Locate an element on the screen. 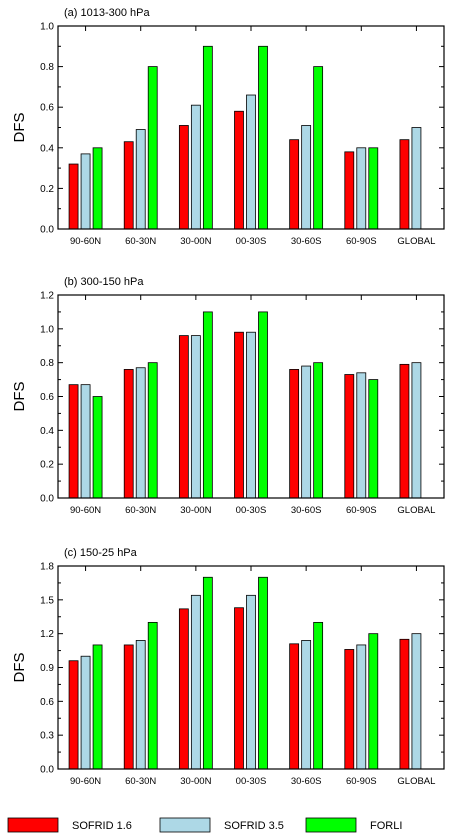 Image resolution: width=454 pixels, height=838 pixels. legend-item-3: FORLI is located at coordinates (353, 825).